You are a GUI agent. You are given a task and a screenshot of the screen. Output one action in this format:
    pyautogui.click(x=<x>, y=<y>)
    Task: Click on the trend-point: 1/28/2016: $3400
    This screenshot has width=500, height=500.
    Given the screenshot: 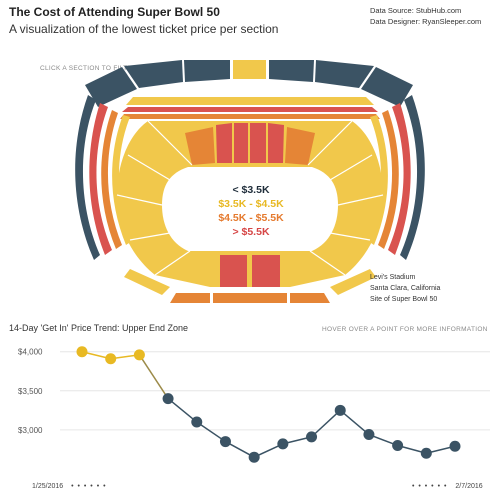 What is the action you would take?
    pyautogui.click(x=168, y=399)
    